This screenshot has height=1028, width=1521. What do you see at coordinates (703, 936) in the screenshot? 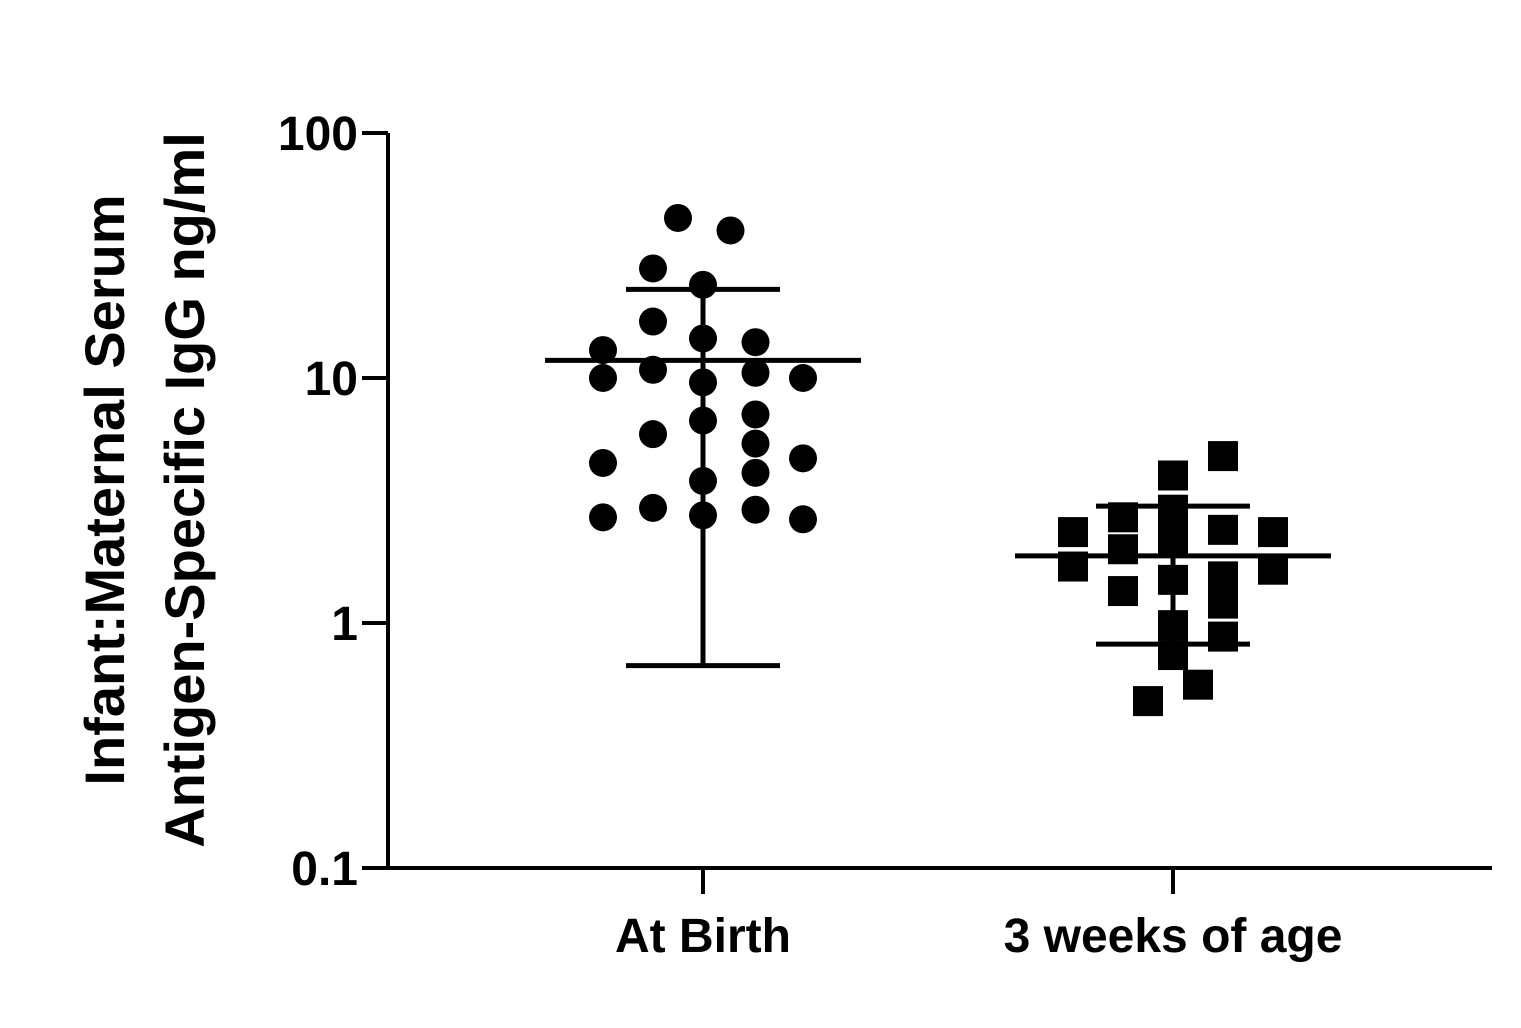
I see `x-tick-label-0: At Birth` at bounding box center [703, 936].